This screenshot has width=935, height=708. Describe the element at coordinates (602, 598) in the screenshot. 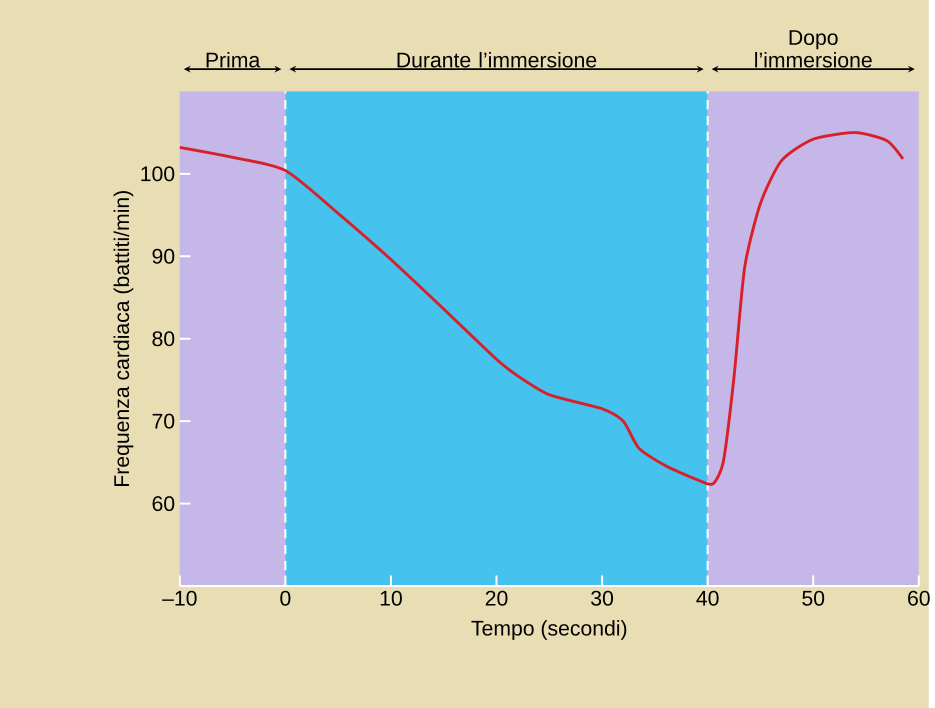

I see `x-tick-label: 30` at that location.